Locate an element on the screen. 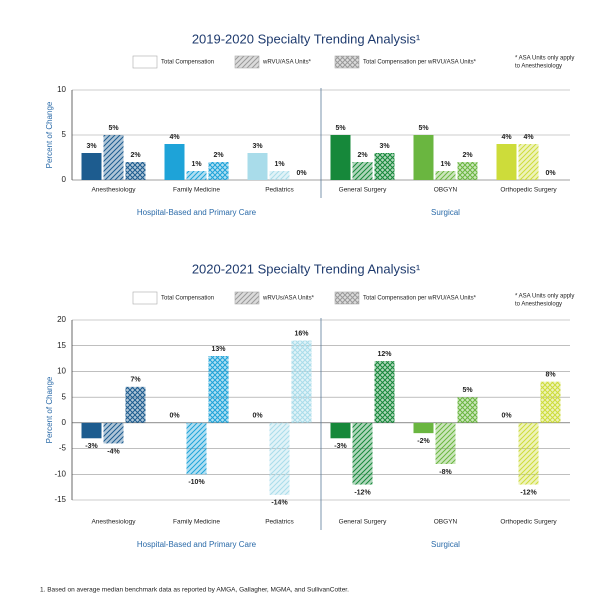 This screenshot has height=612, width=612. value-label: 12% is located at coordinates (384, 354).